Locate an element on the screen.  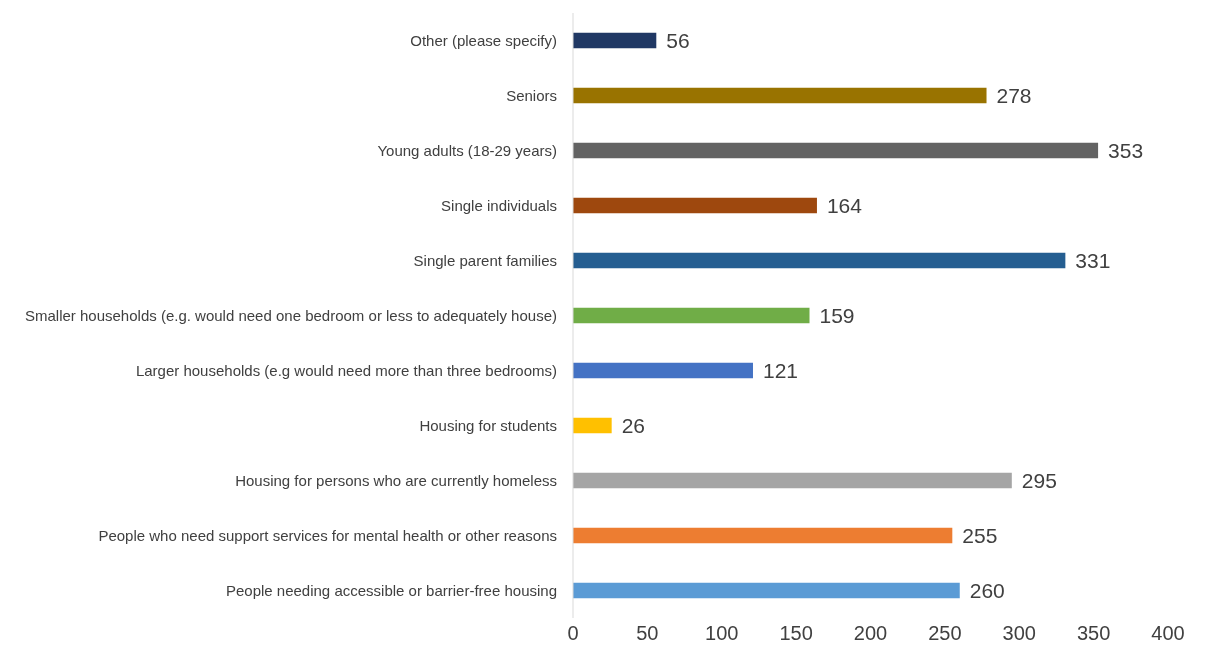
x-tick-label: 200 is located at coordinates (870, 633).